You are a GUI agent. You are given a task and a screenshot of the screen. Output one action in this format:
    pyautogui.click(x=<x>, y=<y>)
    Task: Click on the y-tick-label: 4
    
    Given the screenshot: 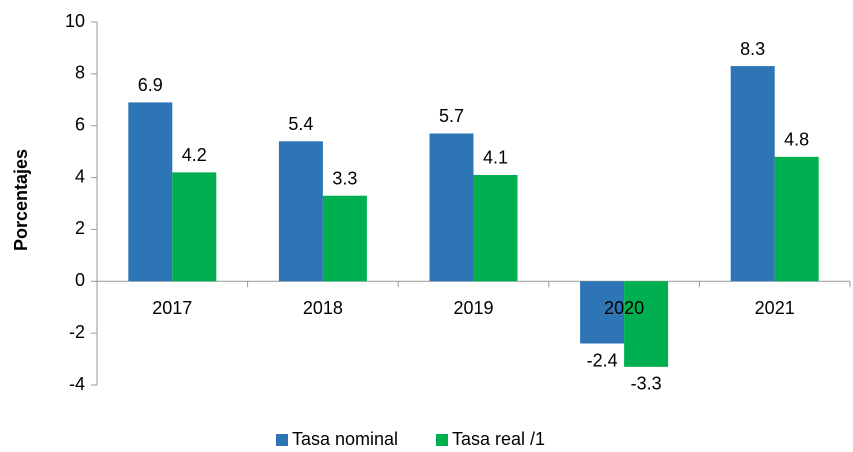 What is the action you would take?
    pyautogui.click(x=80, y=176)
    